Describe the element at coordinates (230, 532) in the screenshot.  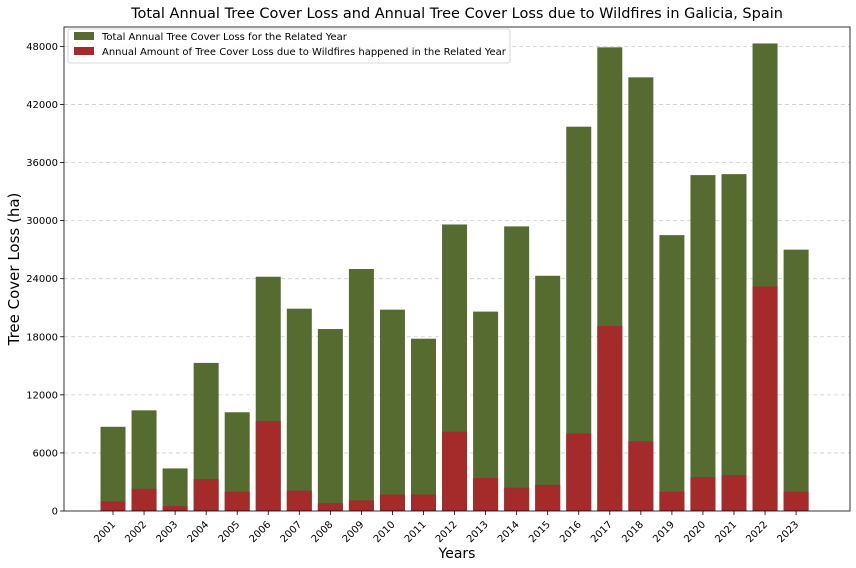
I see `x-tick-label: 2005` at that location.